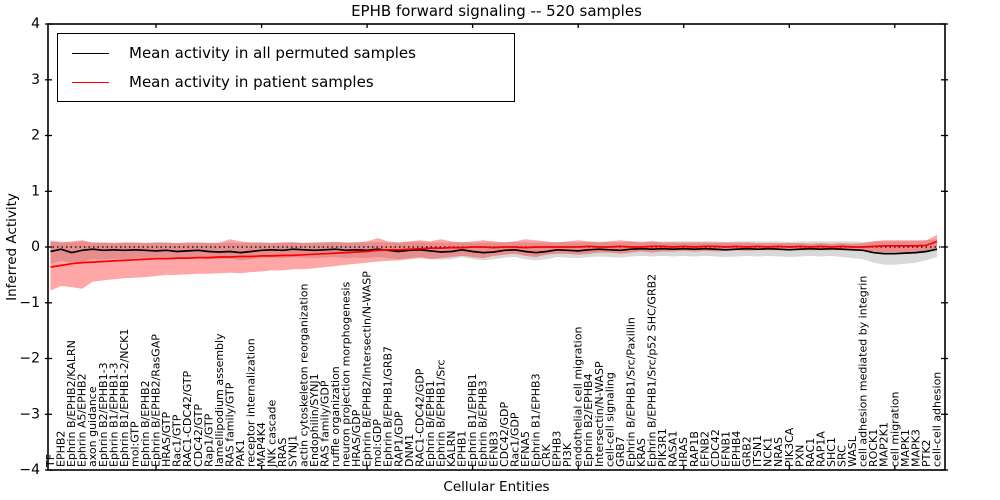 The image size is (1000, 500). Describe the element at coordinates (504, 434) in the screenshot. I see `x-tick-label: CDC42/GDP` at that location.